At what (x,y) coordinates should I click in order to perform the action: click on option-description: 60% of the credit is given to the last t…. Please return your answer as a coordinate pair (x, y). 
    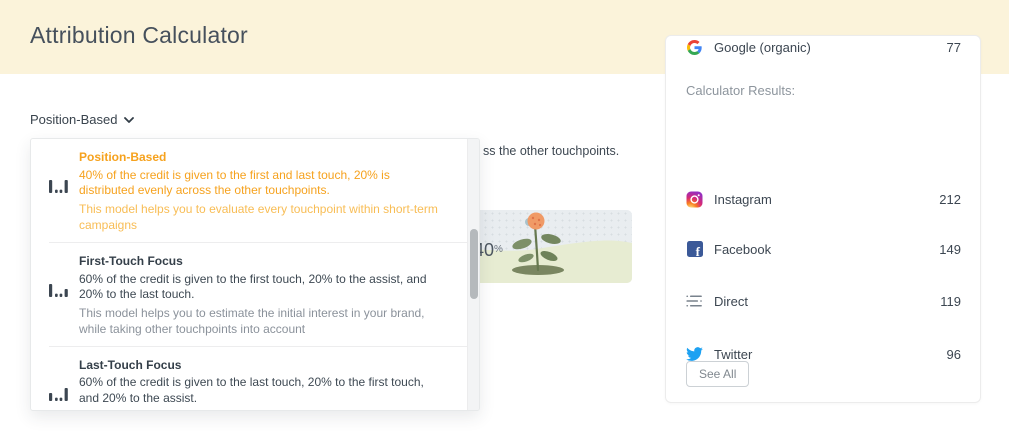
    Looking at the image, I should click on (251, 390).